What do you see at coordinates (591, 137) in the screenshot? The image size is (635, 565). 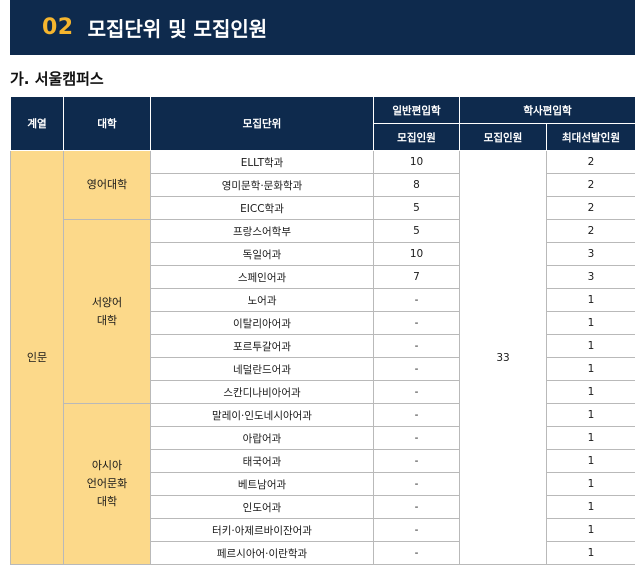 I see `header-max-selection: 최대선발인원` at bounding box center [591, 137].